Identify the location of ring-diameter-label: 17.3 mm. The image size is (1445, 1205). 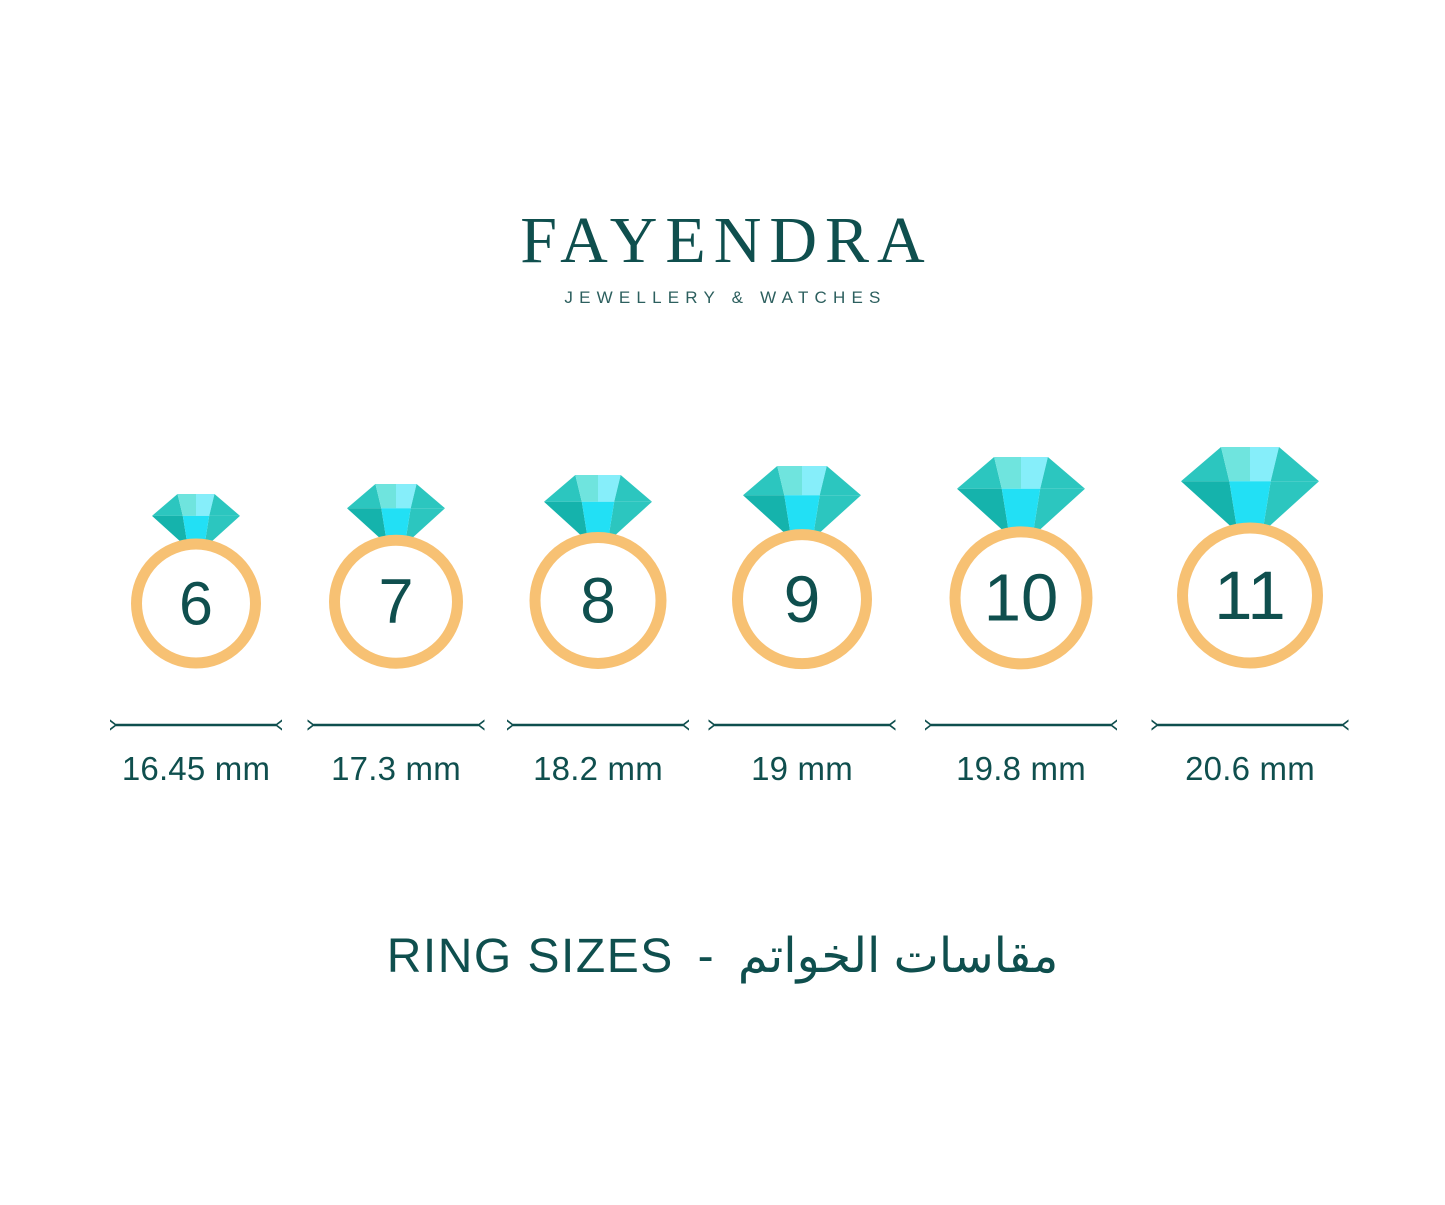
(396, 768).